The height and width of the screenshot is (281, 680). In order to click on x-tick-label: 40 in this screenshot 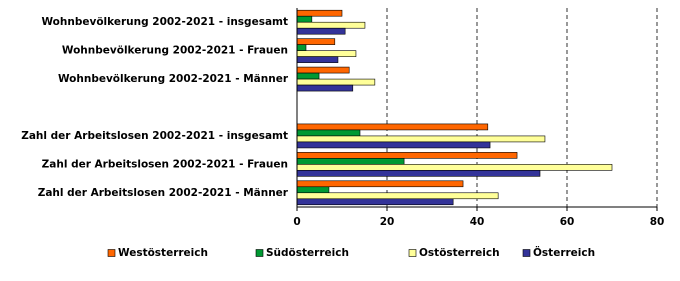, I will do `click(477, 222)`.